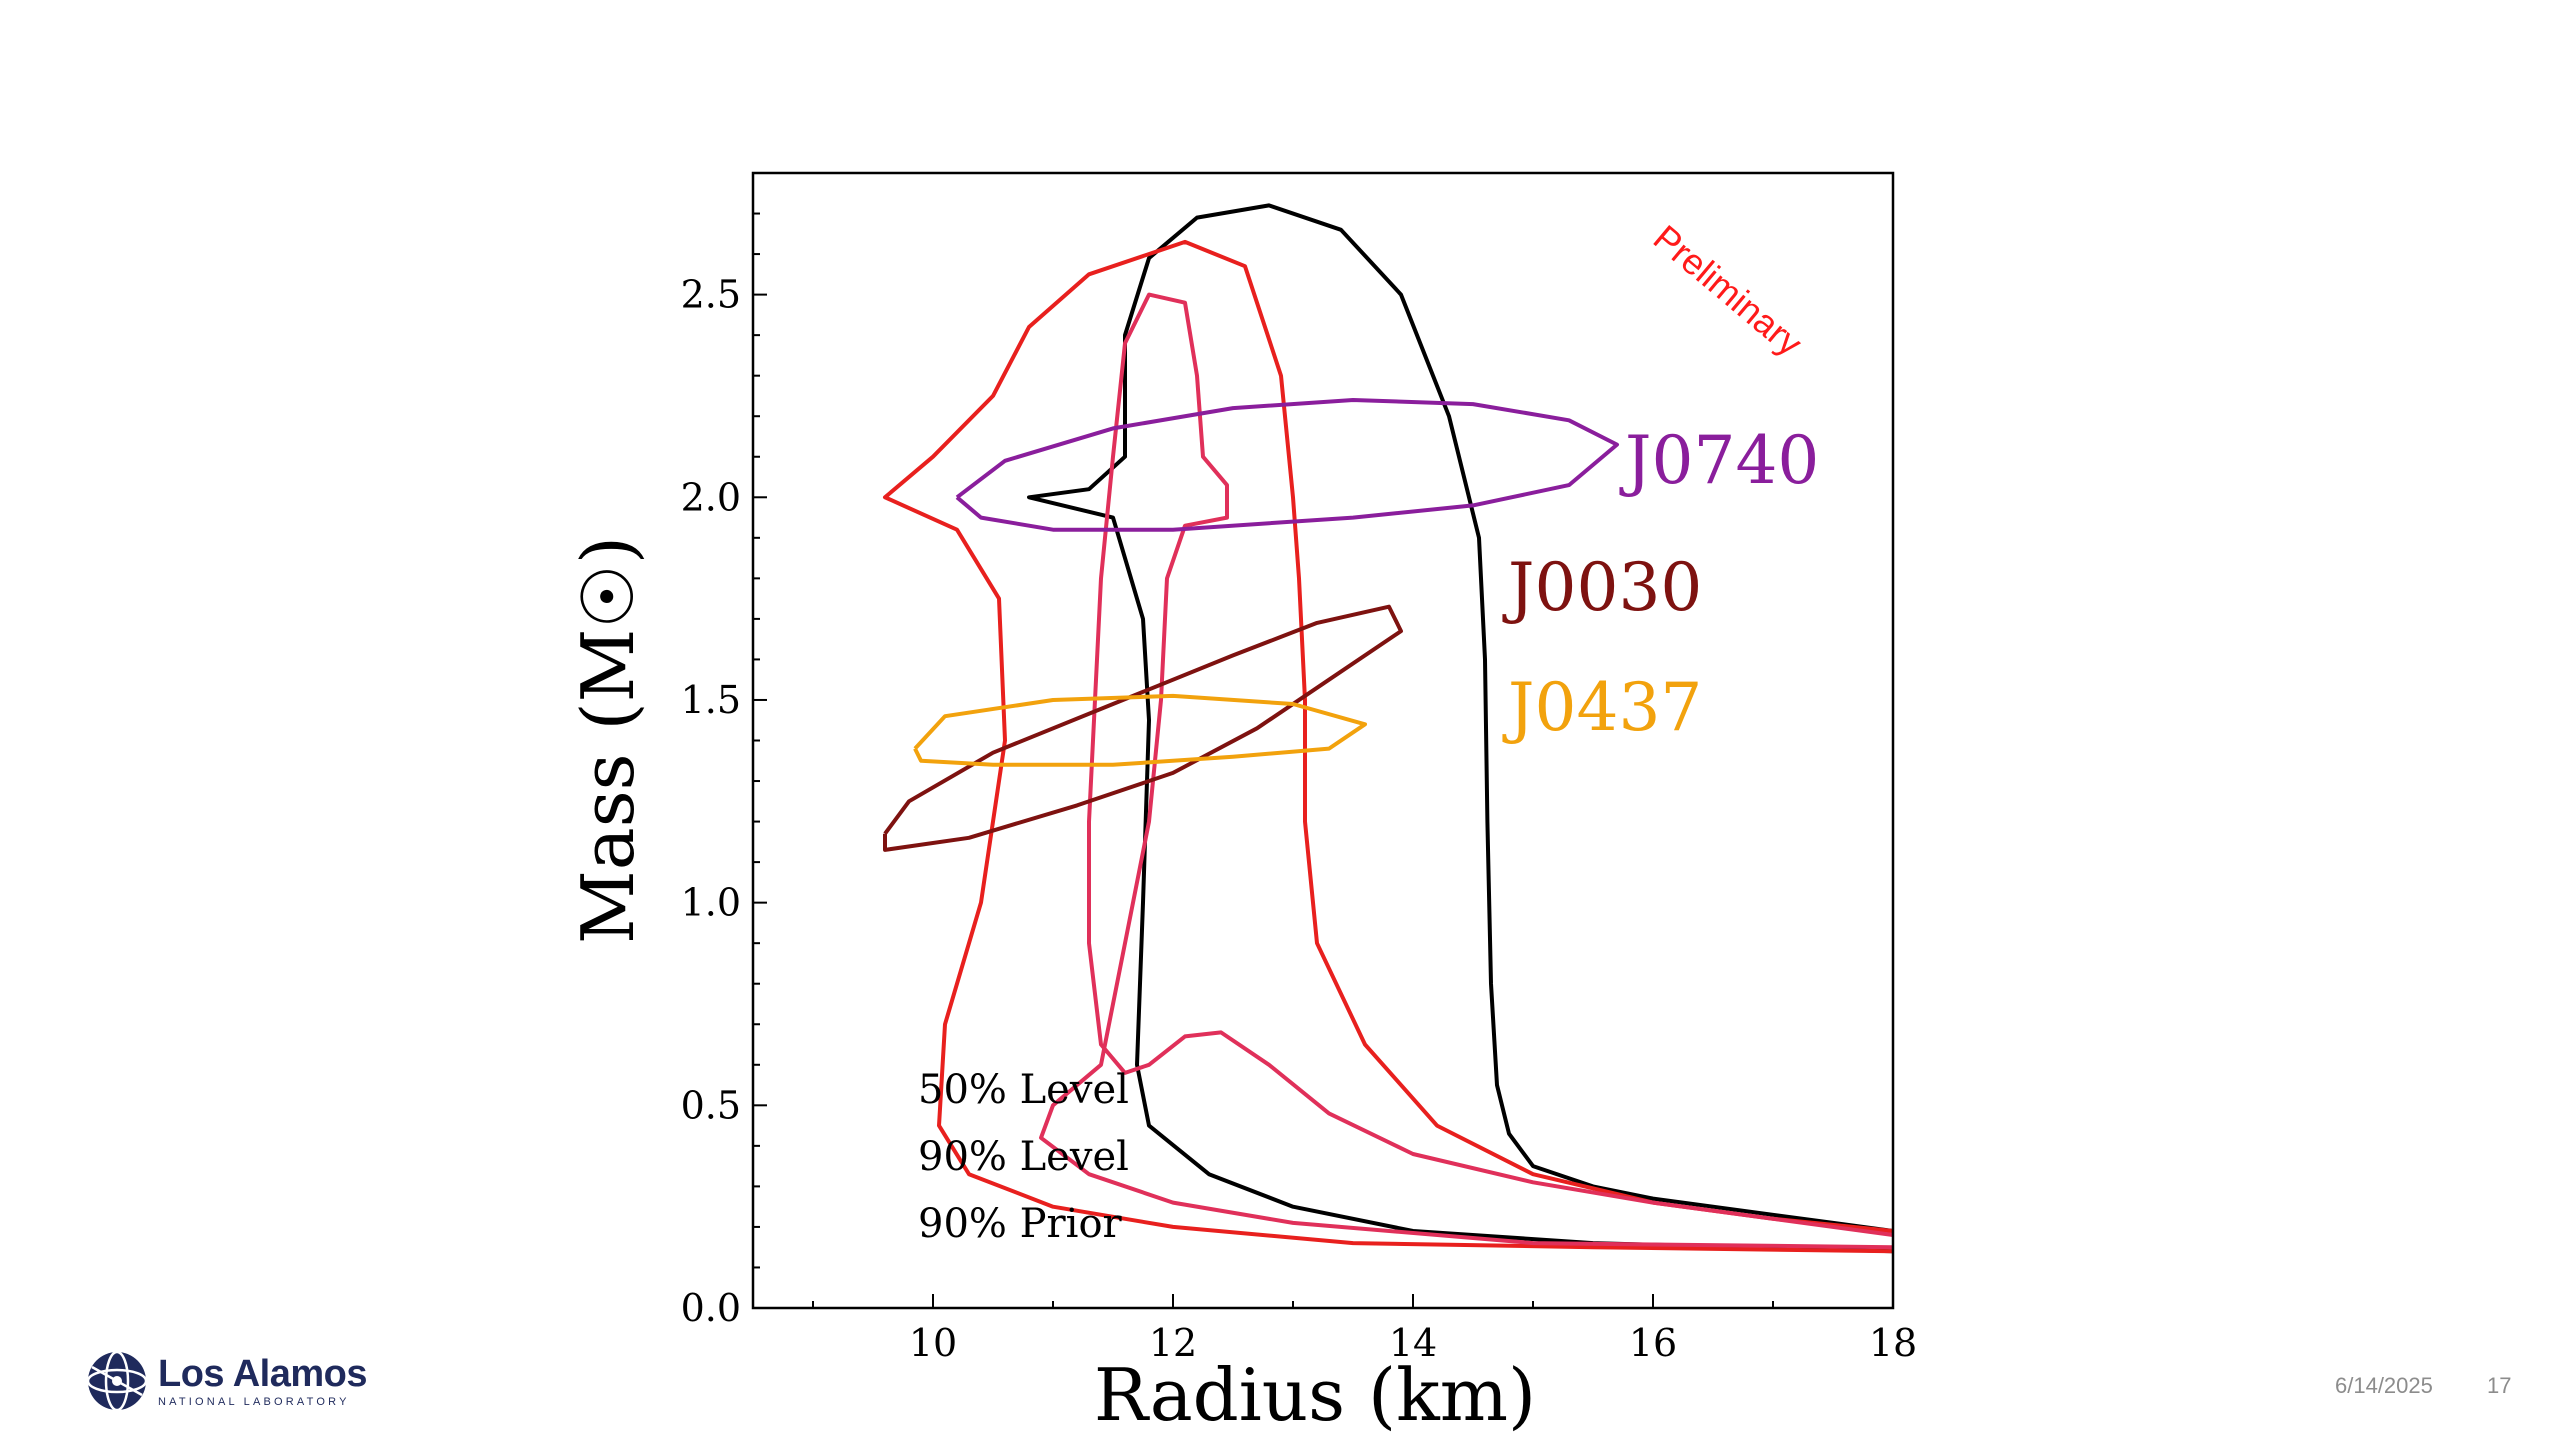  What do you see at coordinates (711, 903) in the screenshot?
I see `y-tick-label: 1.0` at bounding box center [711, 903].